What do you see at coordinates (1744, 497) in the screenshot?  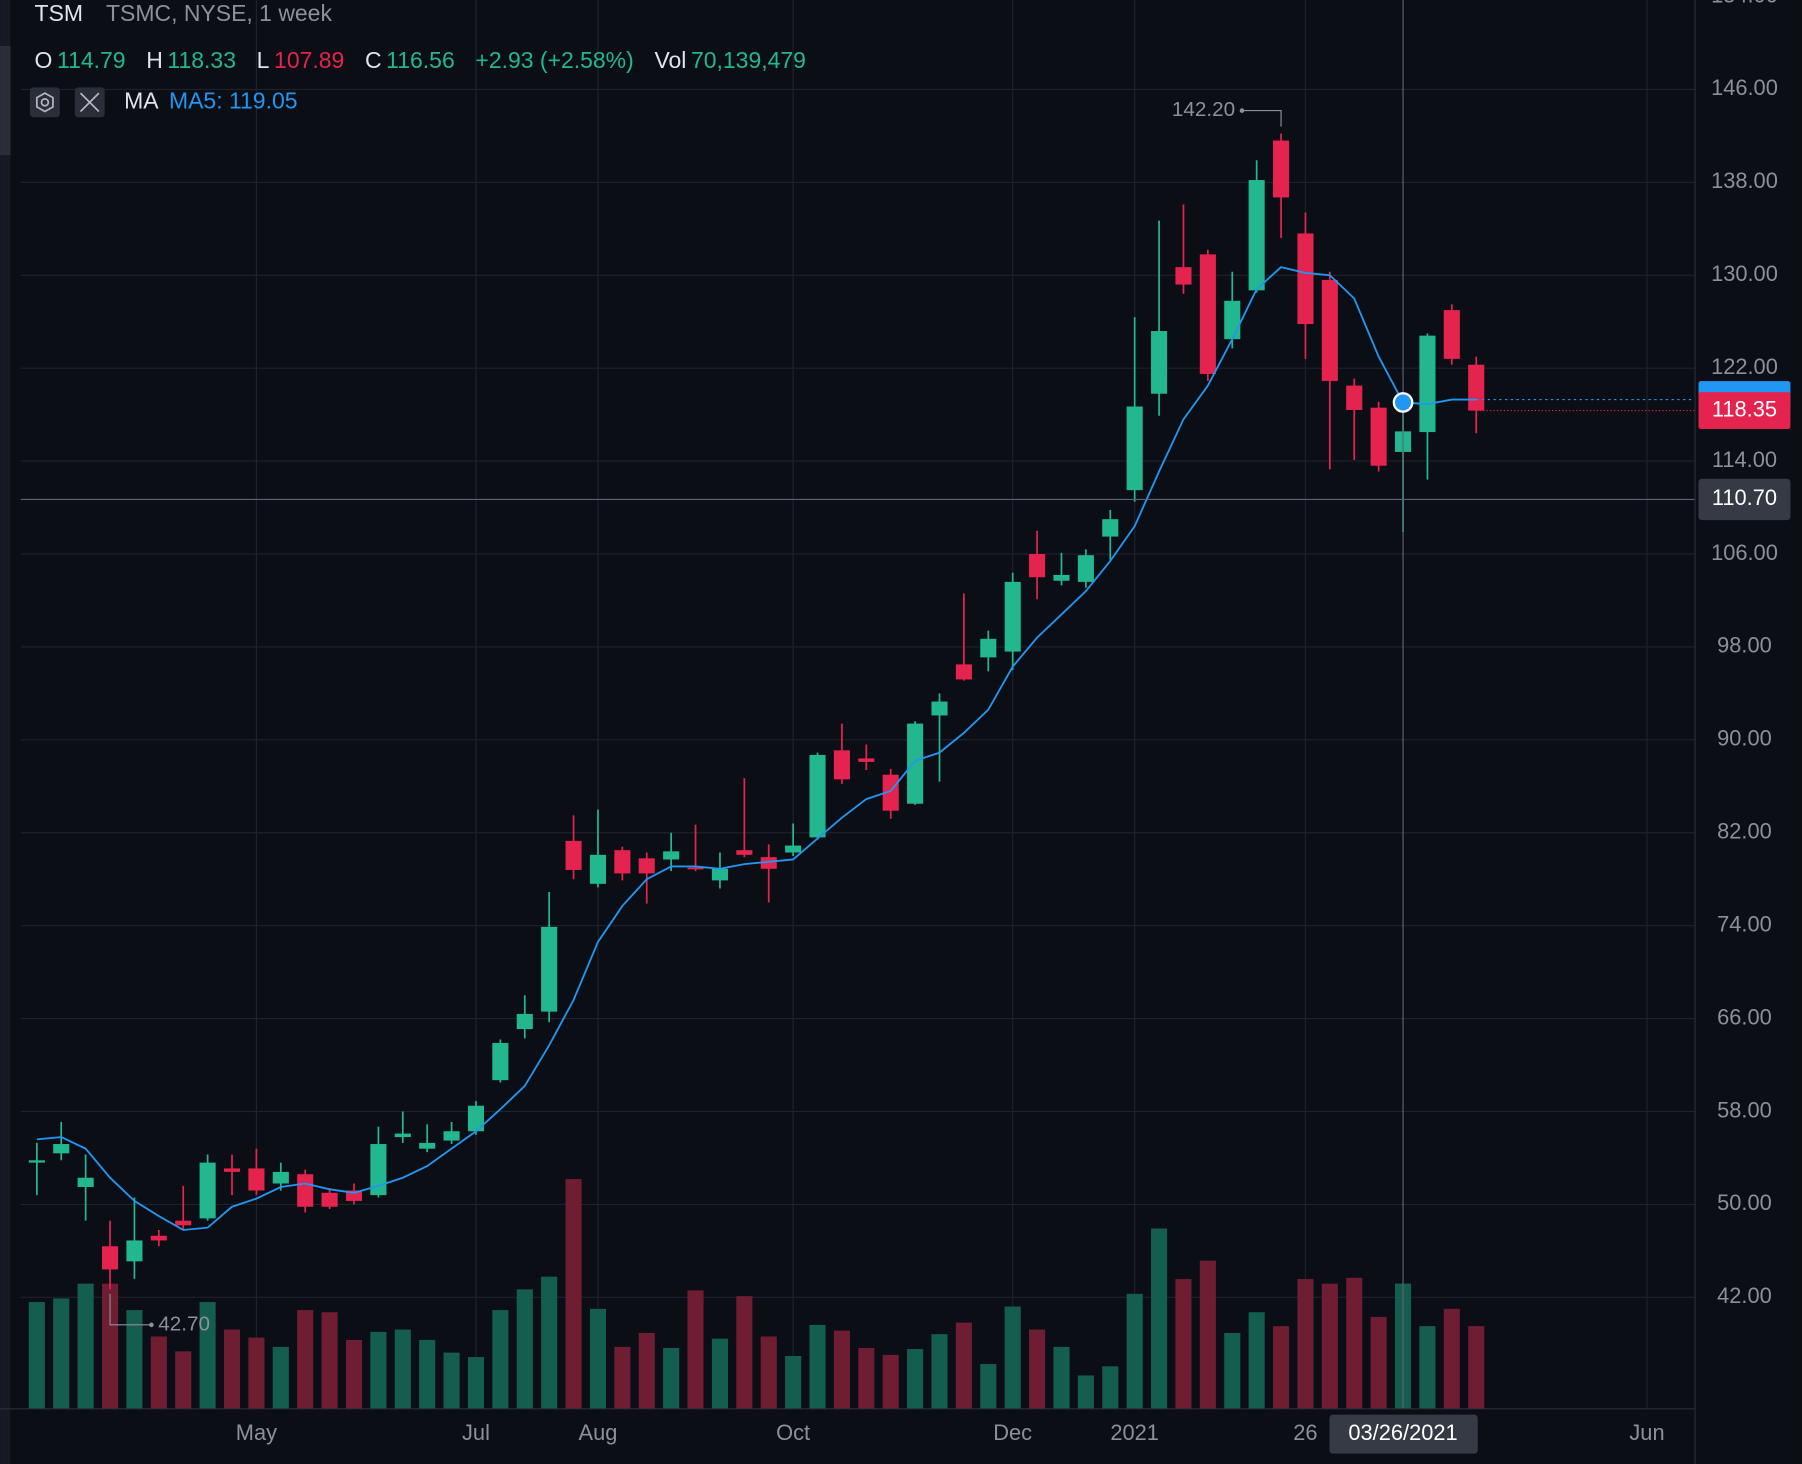 I see `crosshair-price-label: 110.70` at bounding box center [1744, 497].